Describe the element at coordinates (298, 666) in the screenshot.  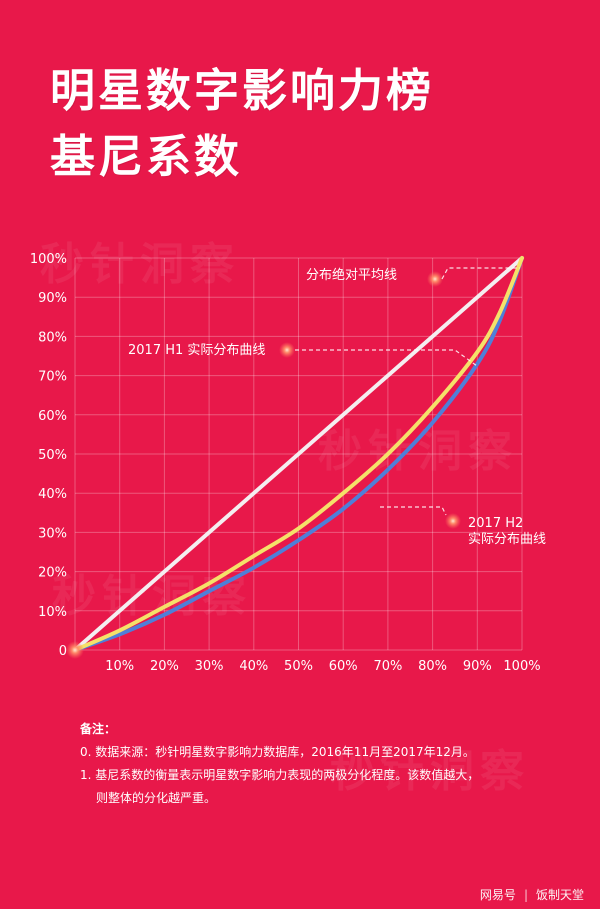
I see `x-tick-label: 50%` at that location.